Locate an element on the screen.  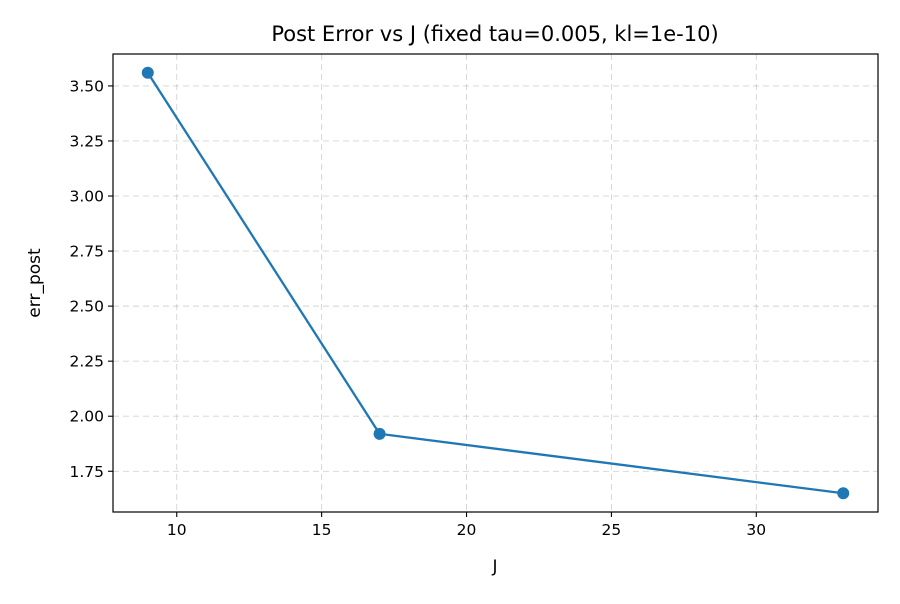
y-tick-label: 3.25 is located at coordinates (86, 141).